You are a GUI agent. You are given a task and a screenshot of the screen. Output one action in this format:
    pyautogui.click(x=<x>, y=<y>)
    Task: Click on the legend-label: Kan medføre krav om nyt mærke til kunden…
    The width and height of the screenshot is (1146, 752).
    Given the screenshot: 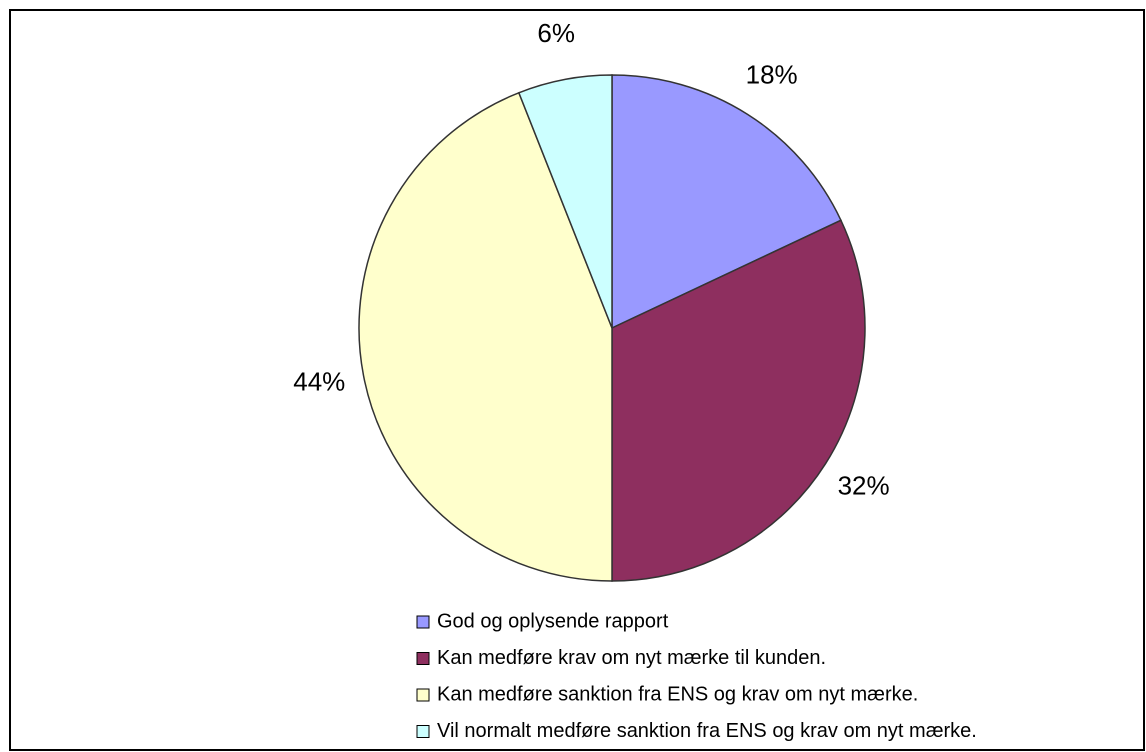 What is the action you would take?
    pyautogui.click(x=631, y=658)
    